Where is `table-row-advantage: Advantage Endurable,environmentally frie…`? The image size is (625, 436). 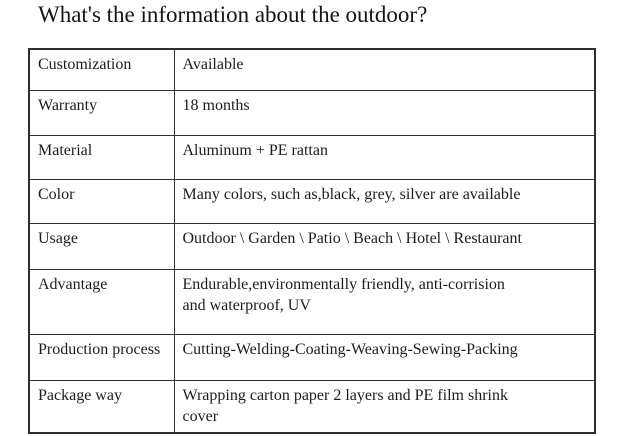 table-row-advantage: Advantage Endurable,environmentally frie… is located at coordinates (312, 301).